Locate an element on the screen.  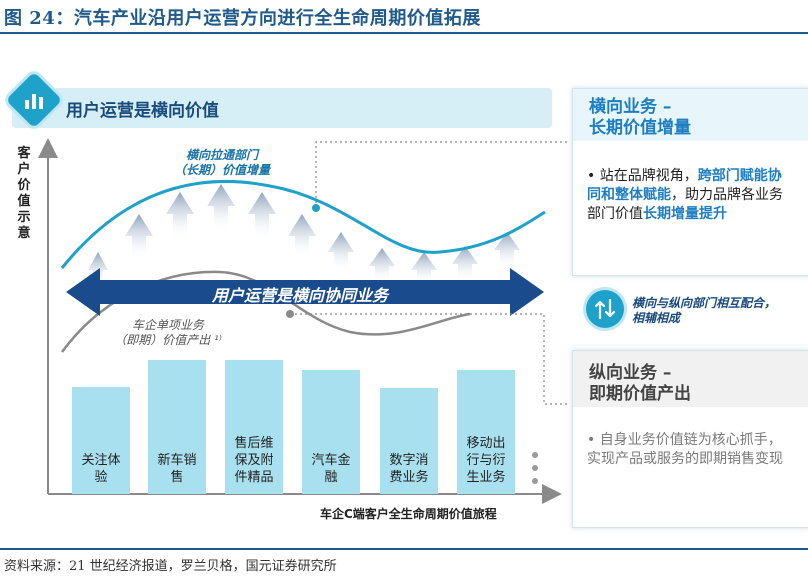
vertical-body-text: 自身业务价值链为核心抓手，实现产品或服务的即期销售变现 is located at coordinates (685, 449).